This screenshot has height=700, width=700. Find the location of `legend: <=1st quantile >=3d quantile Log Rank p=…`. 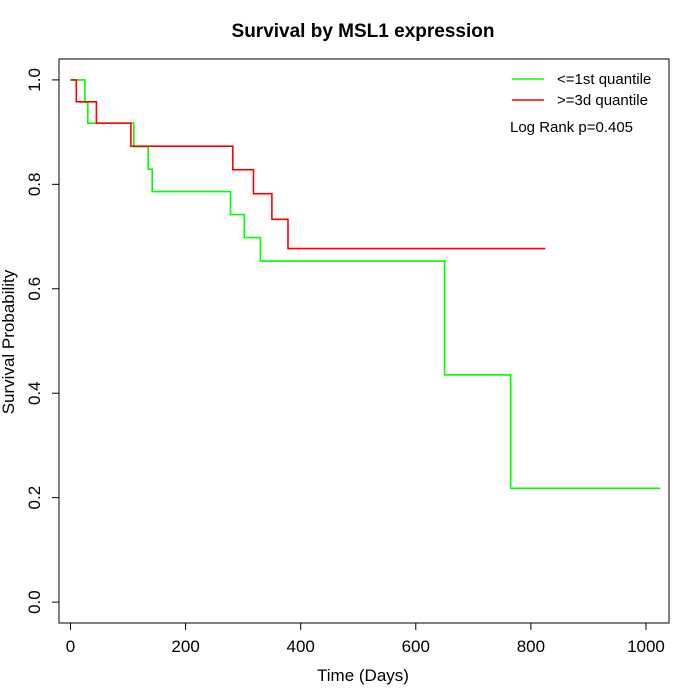

legend: <=1st quantile >=3d quantile Log Rank p=… is located at coordinates (580, 103).